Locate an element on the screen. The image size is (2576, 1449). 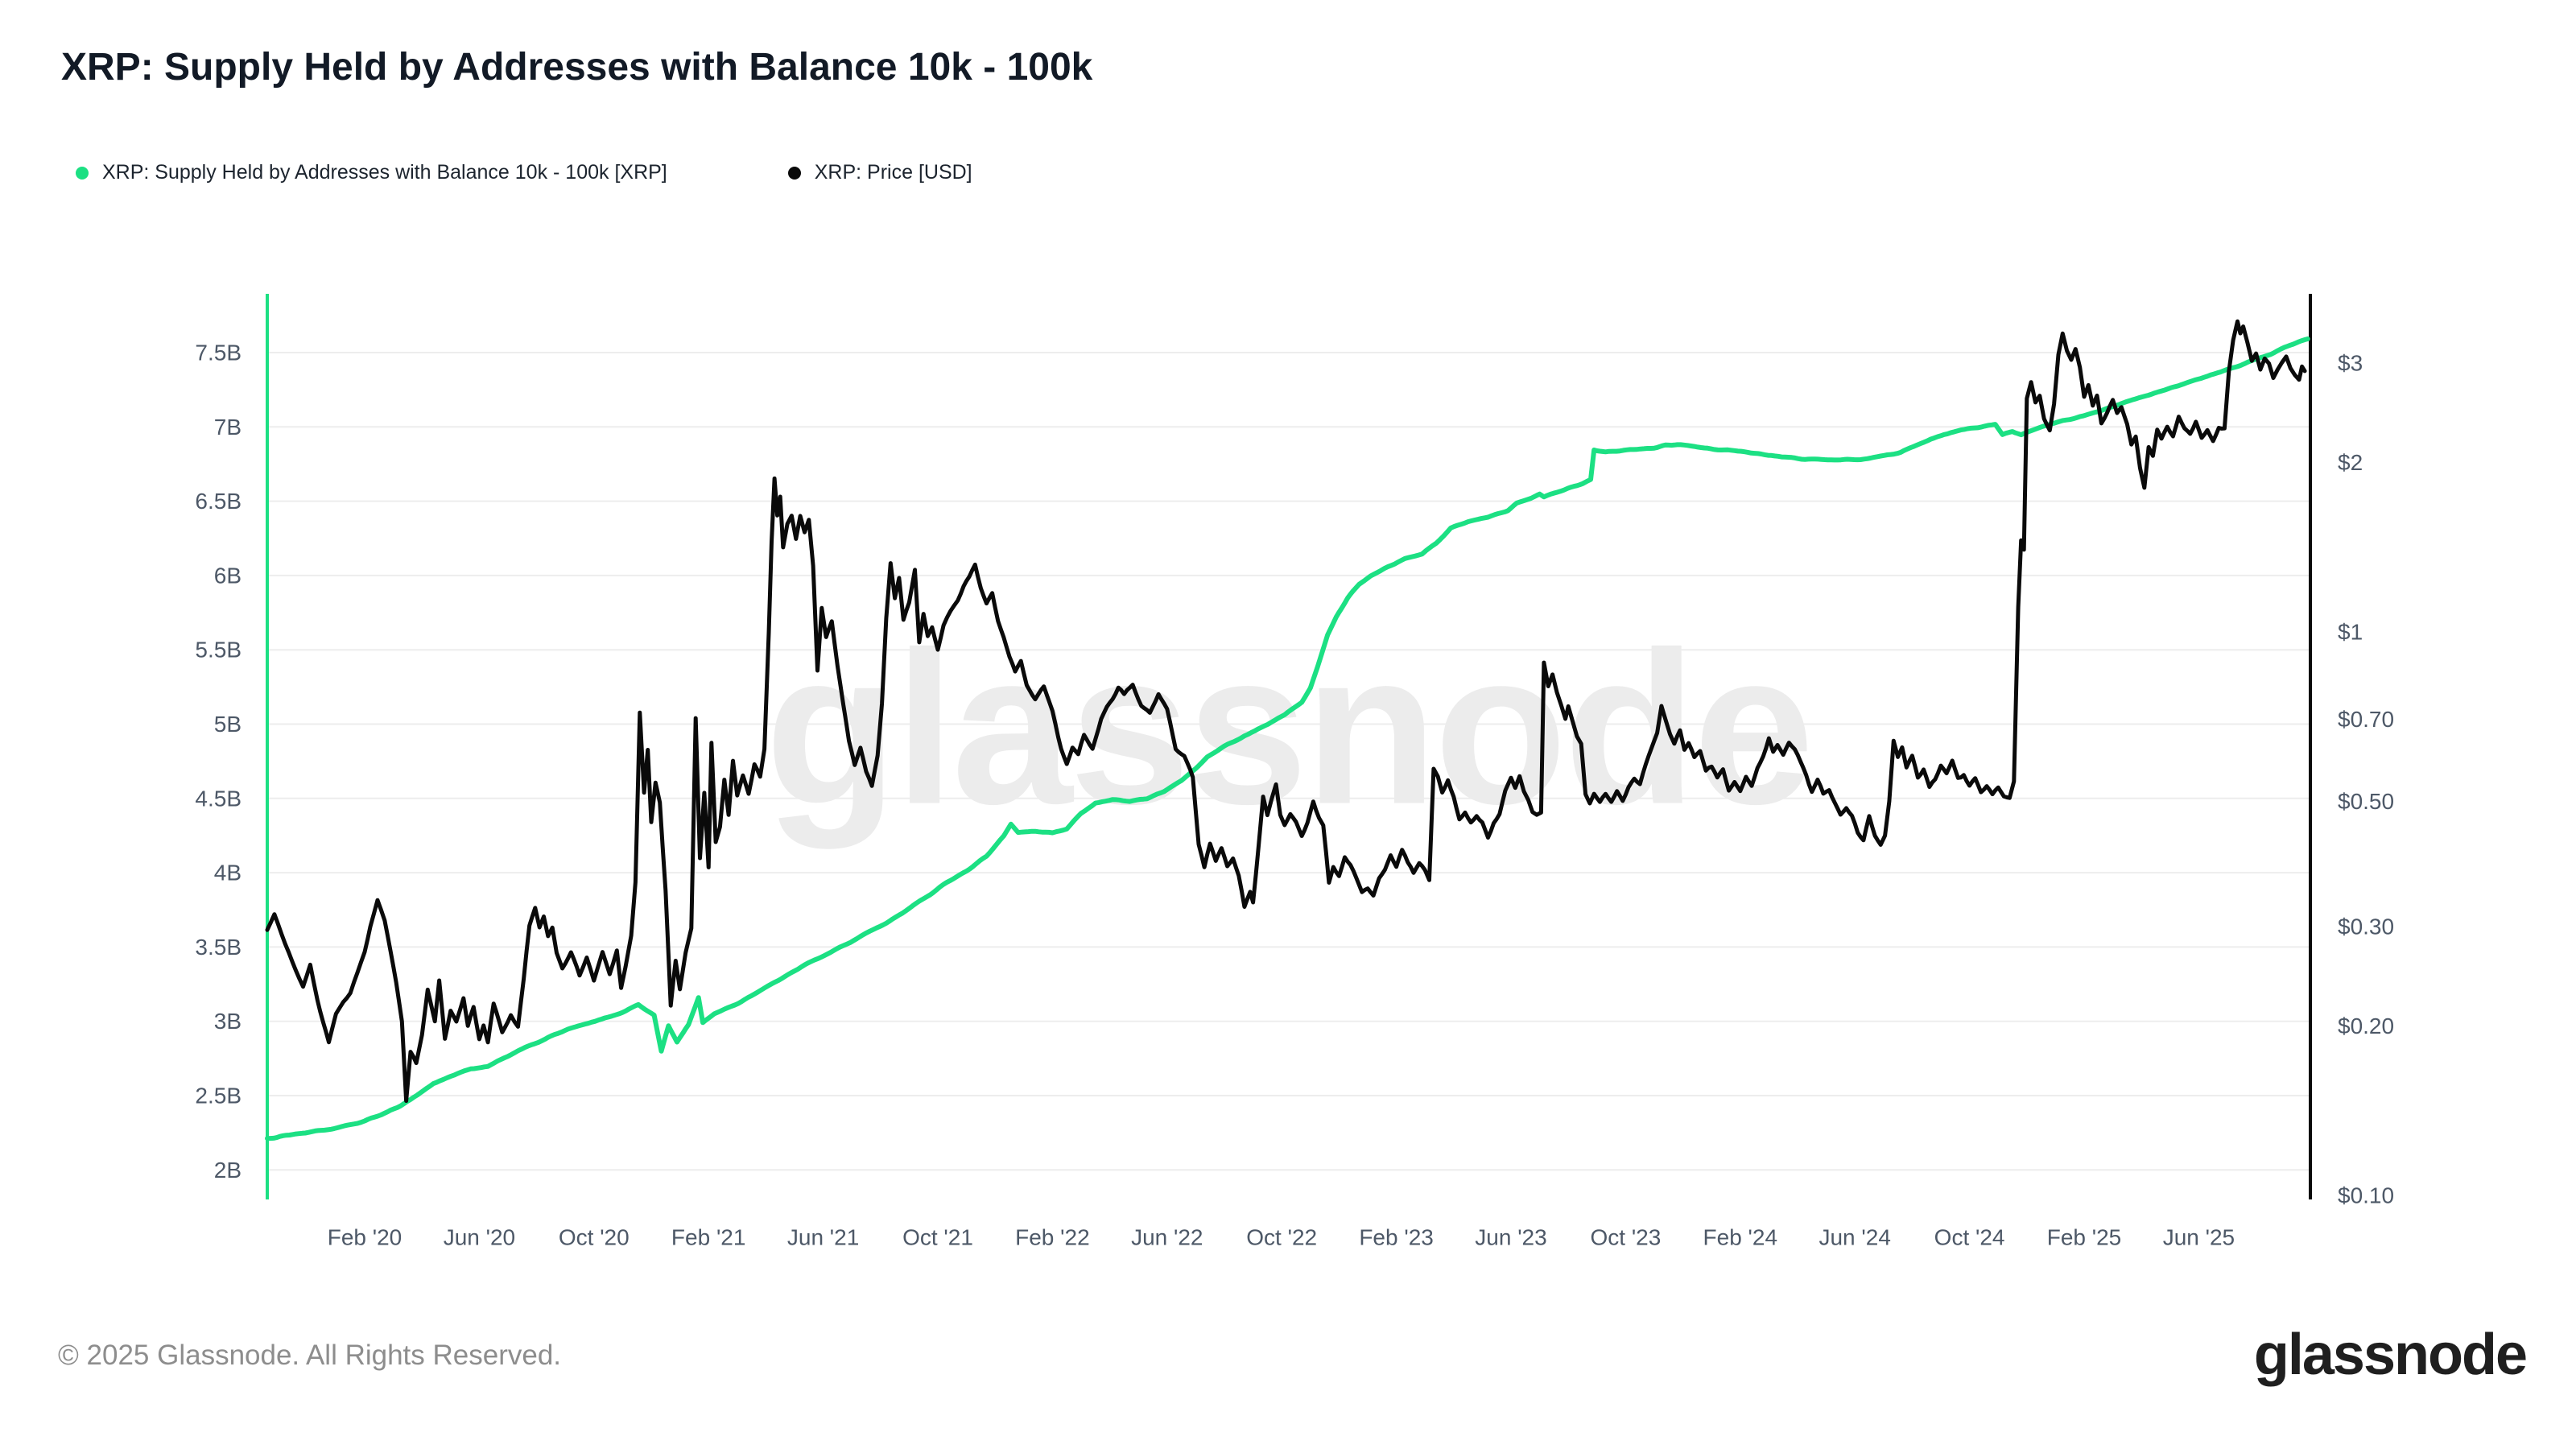
x-axis-tick-label: Jun '23 is located at coordinates (1510, 1237).